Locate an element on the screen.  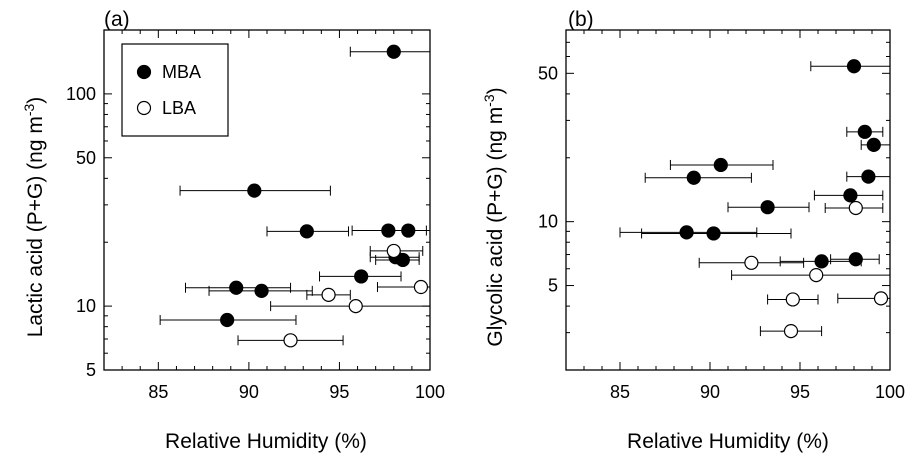
panel-a-x-tick-label: 90 is located at coordinates (249, 392).